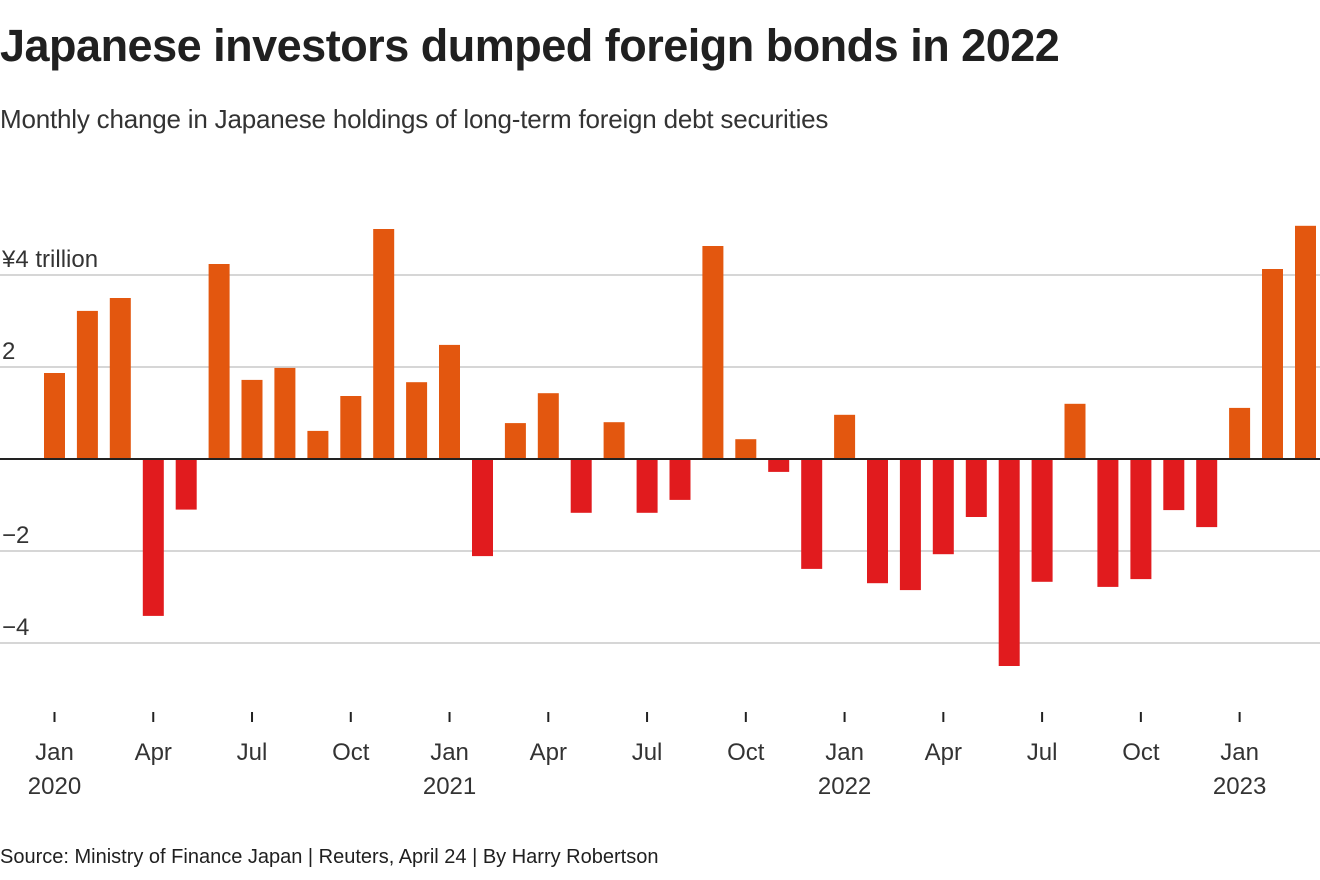 Image resolution: width=1320 pixels, height=880 pixels. Describe the element at coordinates (15, 535) in the screenshot. I see `y-tick-label: −2` at that location.